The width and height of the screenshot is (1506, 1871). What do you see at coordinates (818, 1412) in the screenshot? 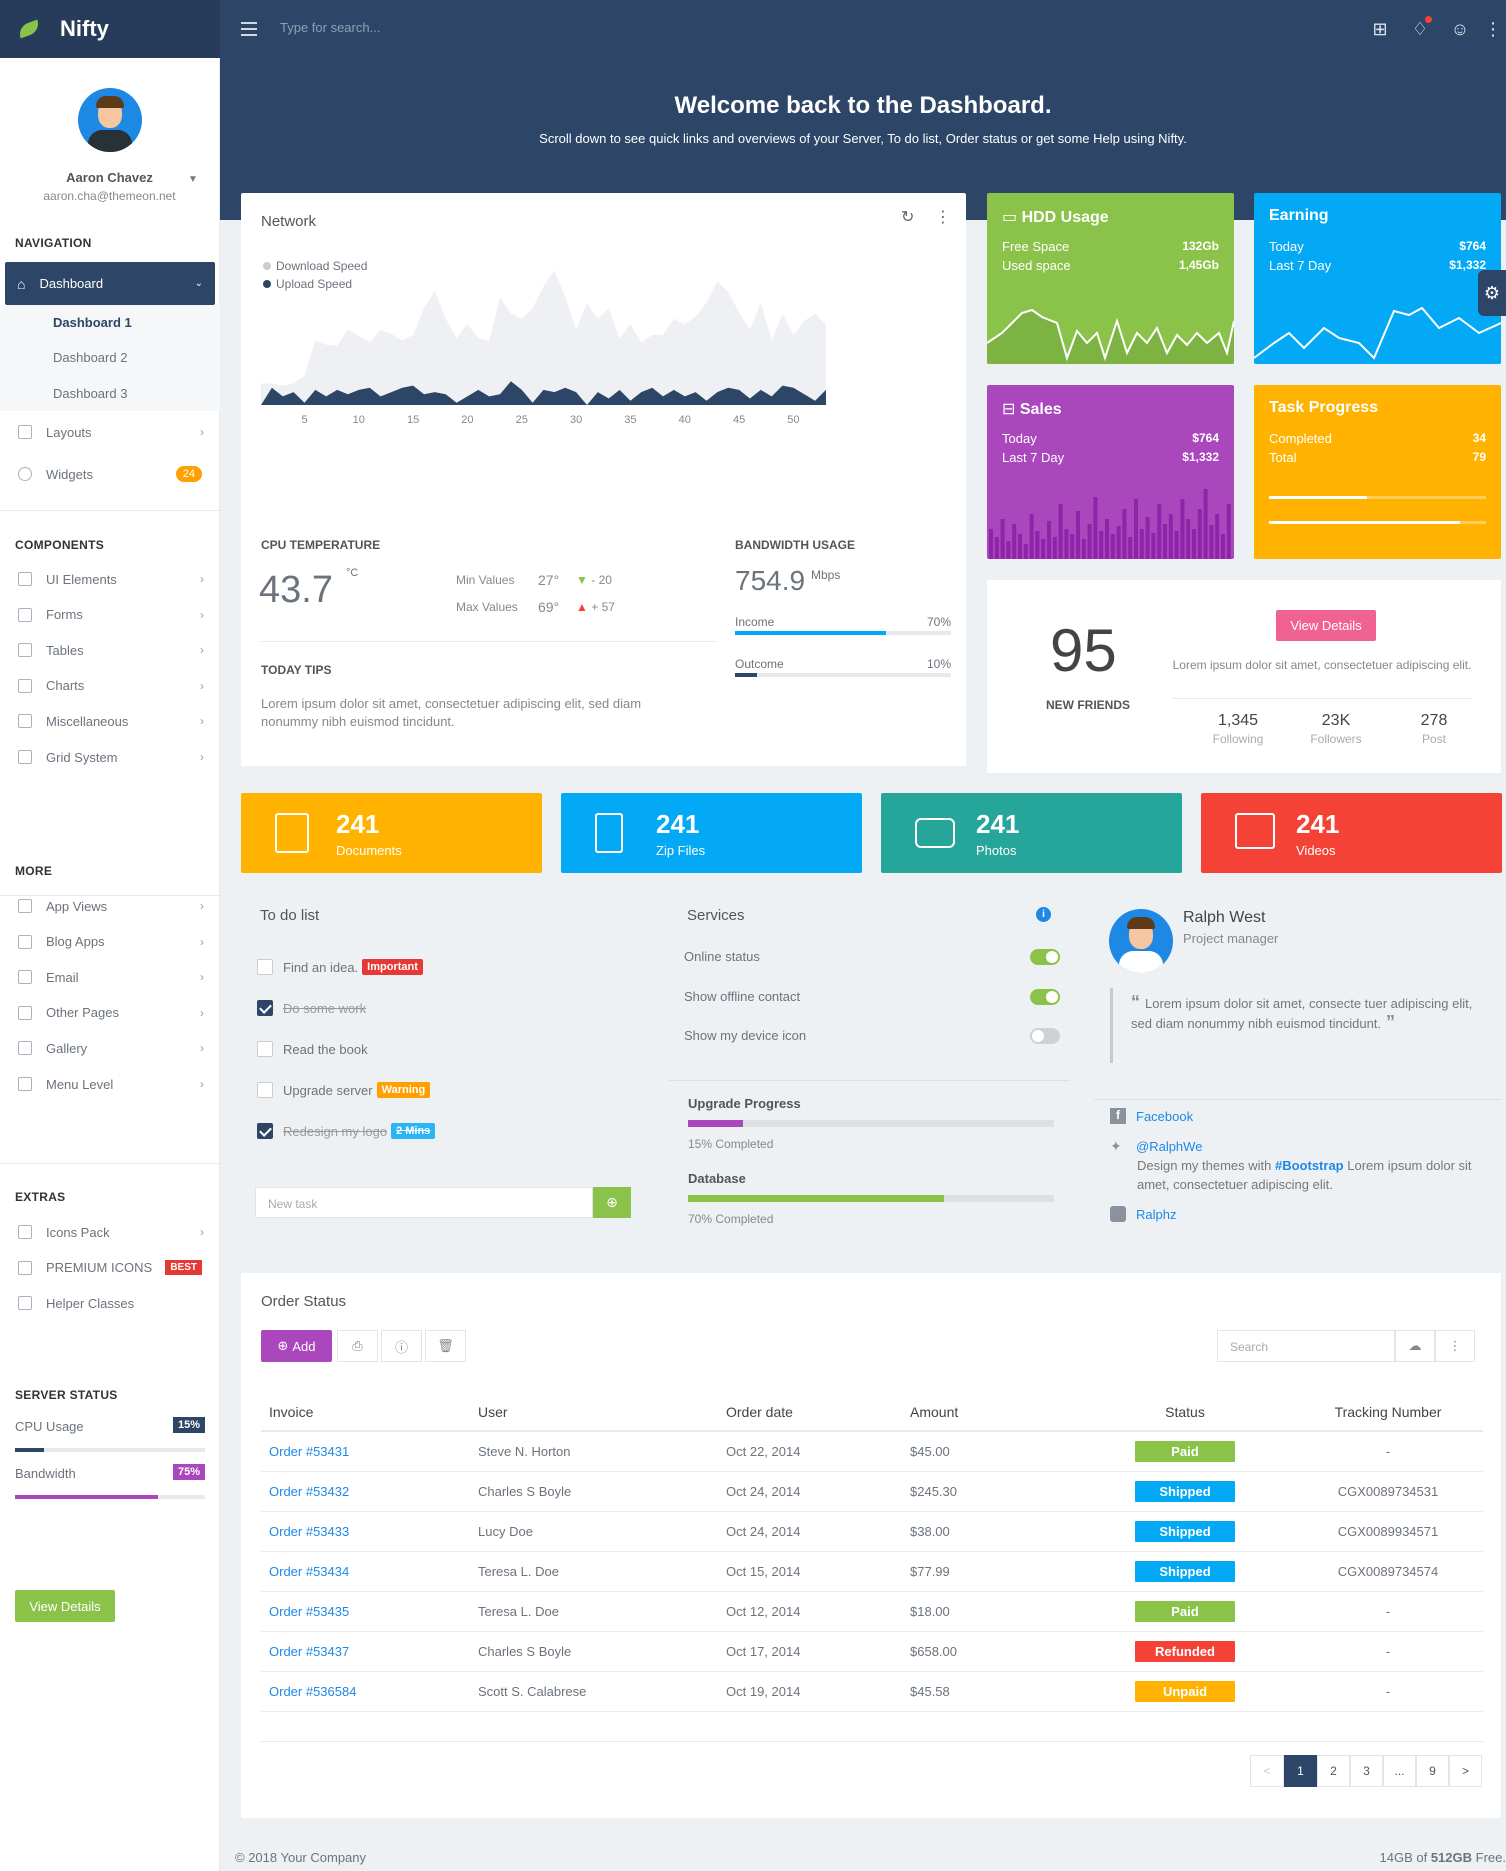
I see `column-header: Order date` at bounding box center [818, 1412].